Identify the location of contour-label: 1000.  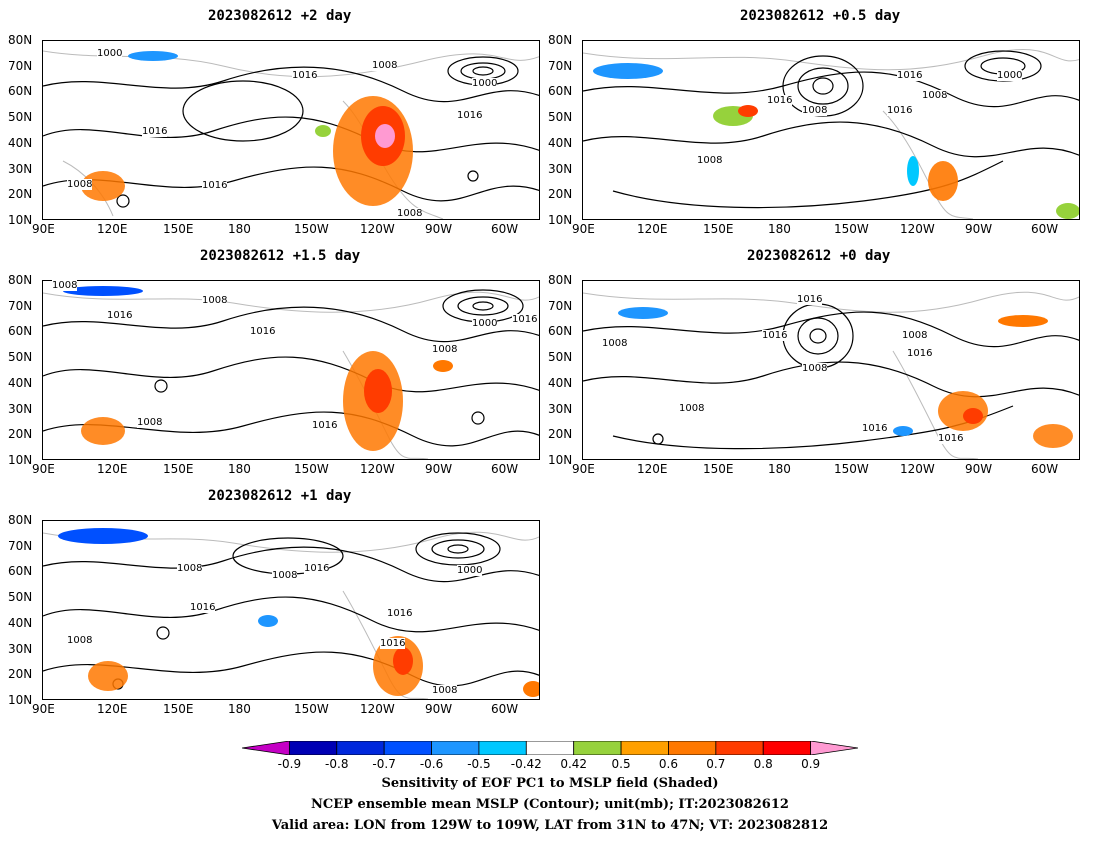
(485, 323).